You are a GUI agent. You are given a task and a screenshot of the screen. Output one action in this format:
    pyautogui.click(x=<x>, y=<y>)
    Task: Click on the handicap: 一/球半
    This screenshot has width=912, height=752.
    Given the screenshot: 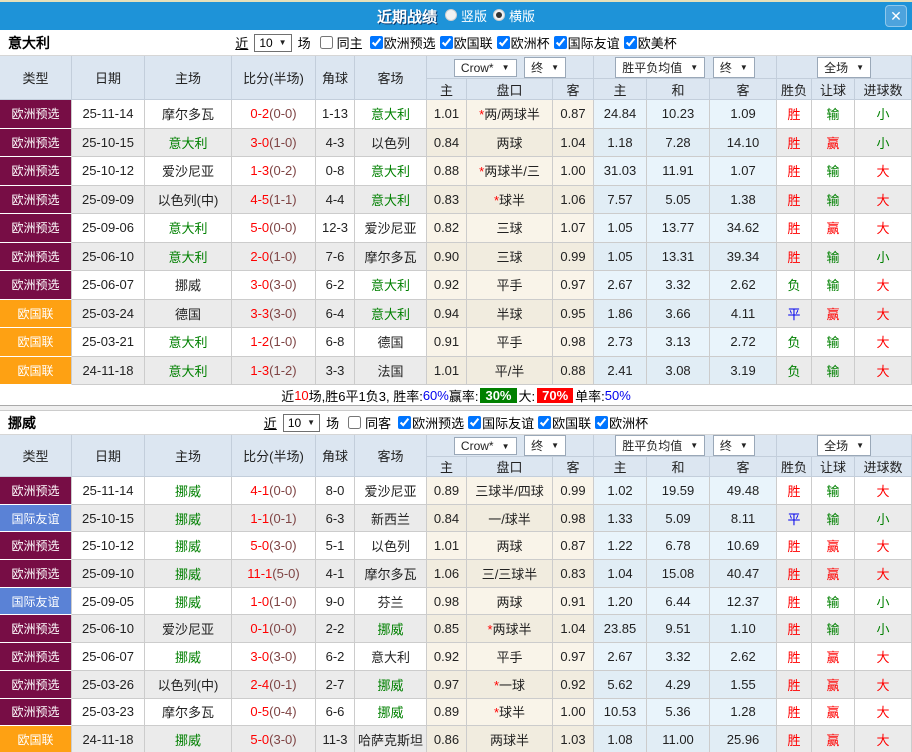 What is the action you would take?
    pyautogui.click(x=510, y=518)
    